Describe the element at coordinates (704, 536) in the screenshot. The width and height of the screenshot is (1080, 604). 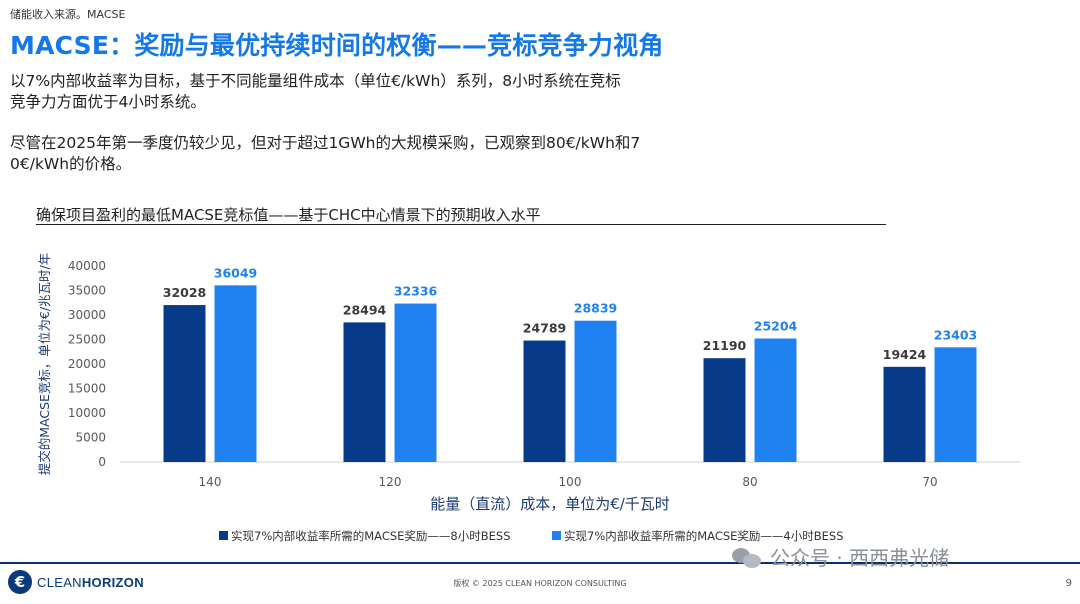
I see `legend-label: 实现7%内部收益率所需的MACSE奖励——4小时BESS` at that location.